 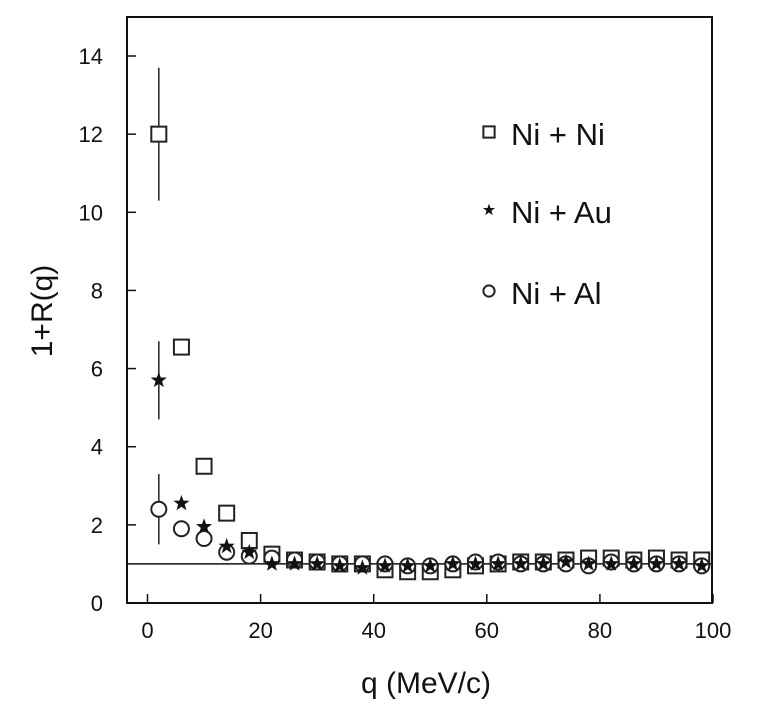 What do you see at coordinates (556, 293) in the screenshot?
I see `legend-label: Ni + Al` at bounding box center [556, 293].